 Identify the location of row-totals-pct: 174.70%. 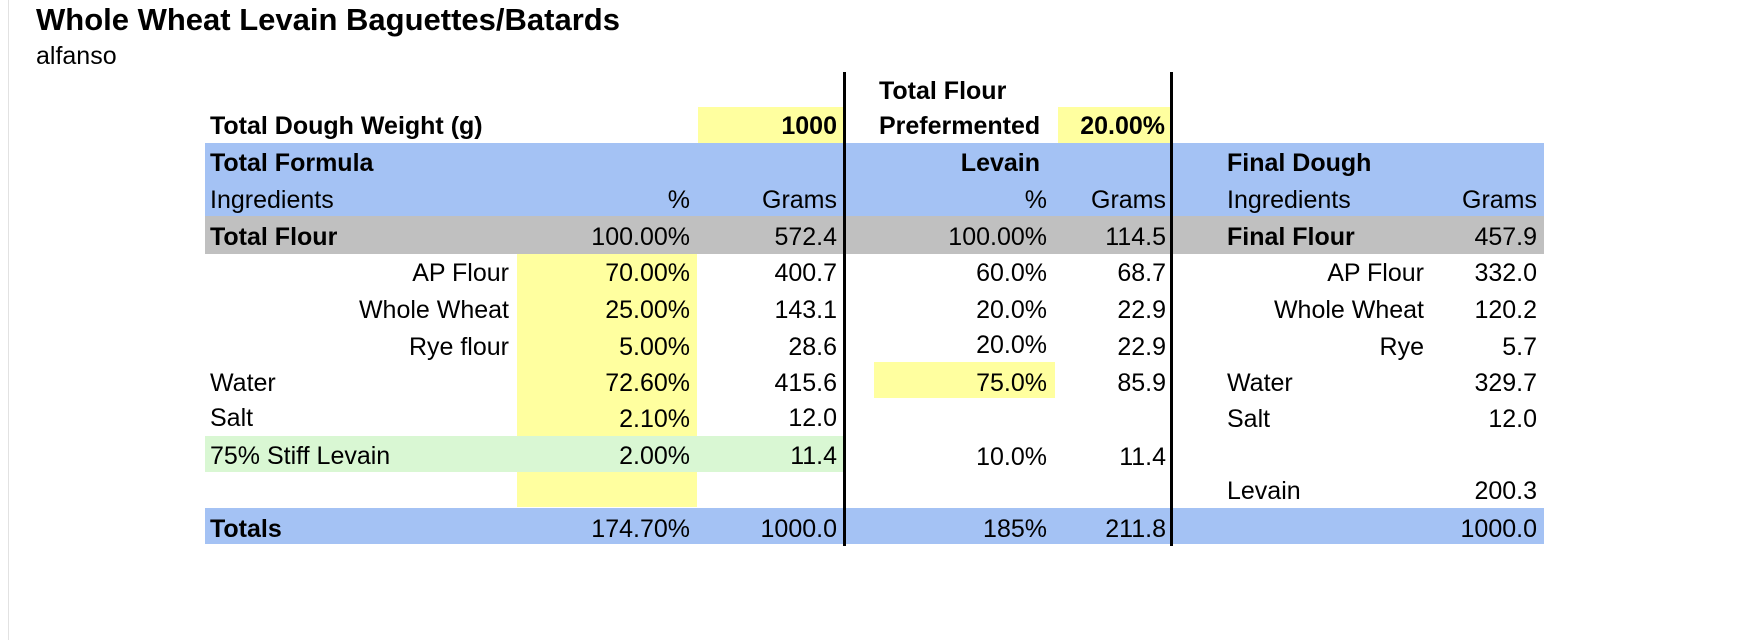
(640, 529).